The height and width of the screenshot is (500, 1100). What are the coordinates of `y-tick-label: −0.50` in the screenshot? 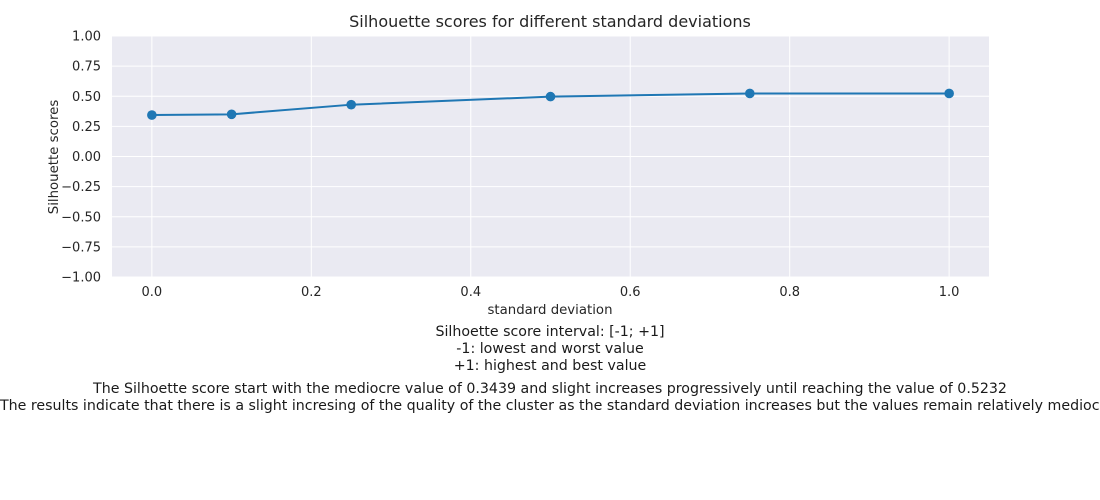 It's located at (81, 217).